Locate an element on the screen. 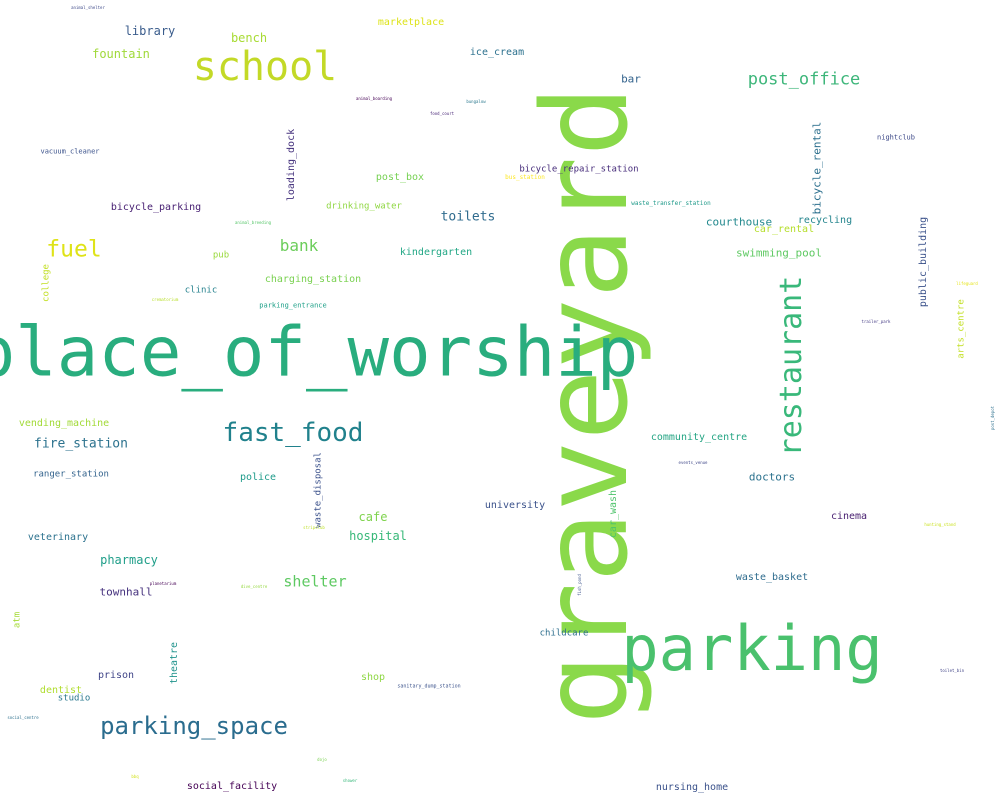 This screenshot has height=800, width=1000. cloud-word: toilet_bin is located at coordinates (952, 670).